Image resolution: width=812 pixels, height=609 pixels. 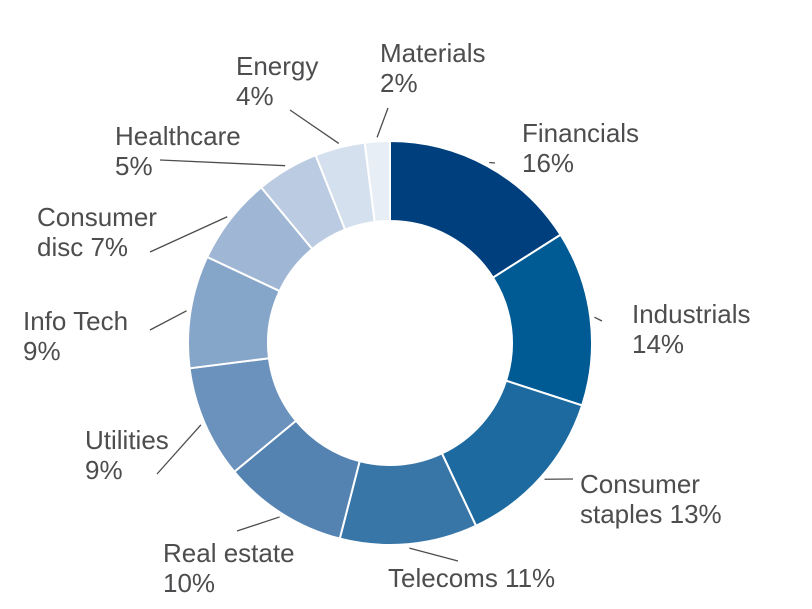 I want to click on label-healthcare: Healthcare 5%, so click(x=178, y=151).